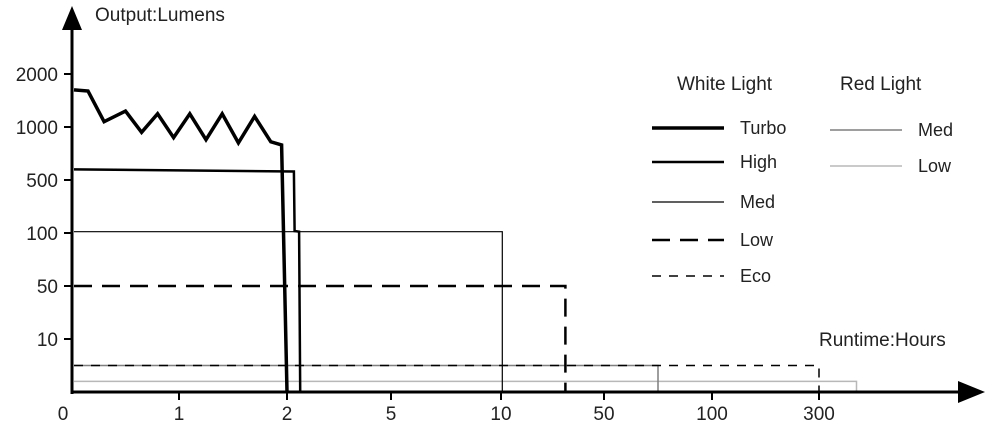  I want to click on y-tick-label: 1000, so click(37, 128).